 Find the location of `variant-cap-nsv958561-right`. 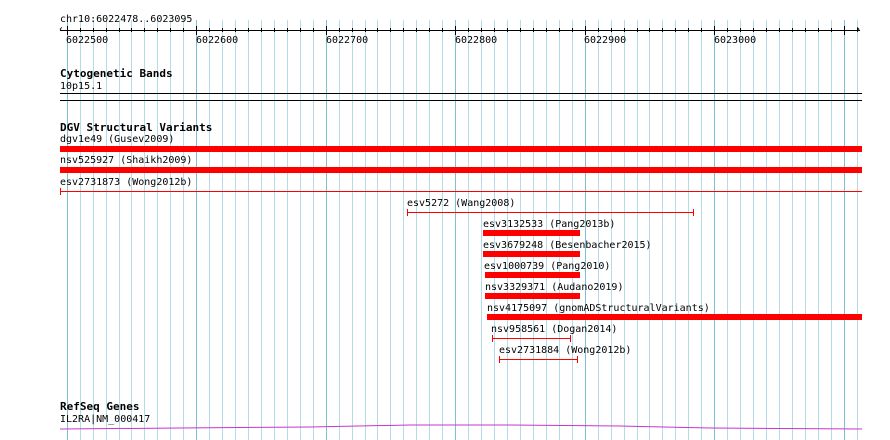

variant-cap-nsv958561-right is located at coordinates (570, 338).